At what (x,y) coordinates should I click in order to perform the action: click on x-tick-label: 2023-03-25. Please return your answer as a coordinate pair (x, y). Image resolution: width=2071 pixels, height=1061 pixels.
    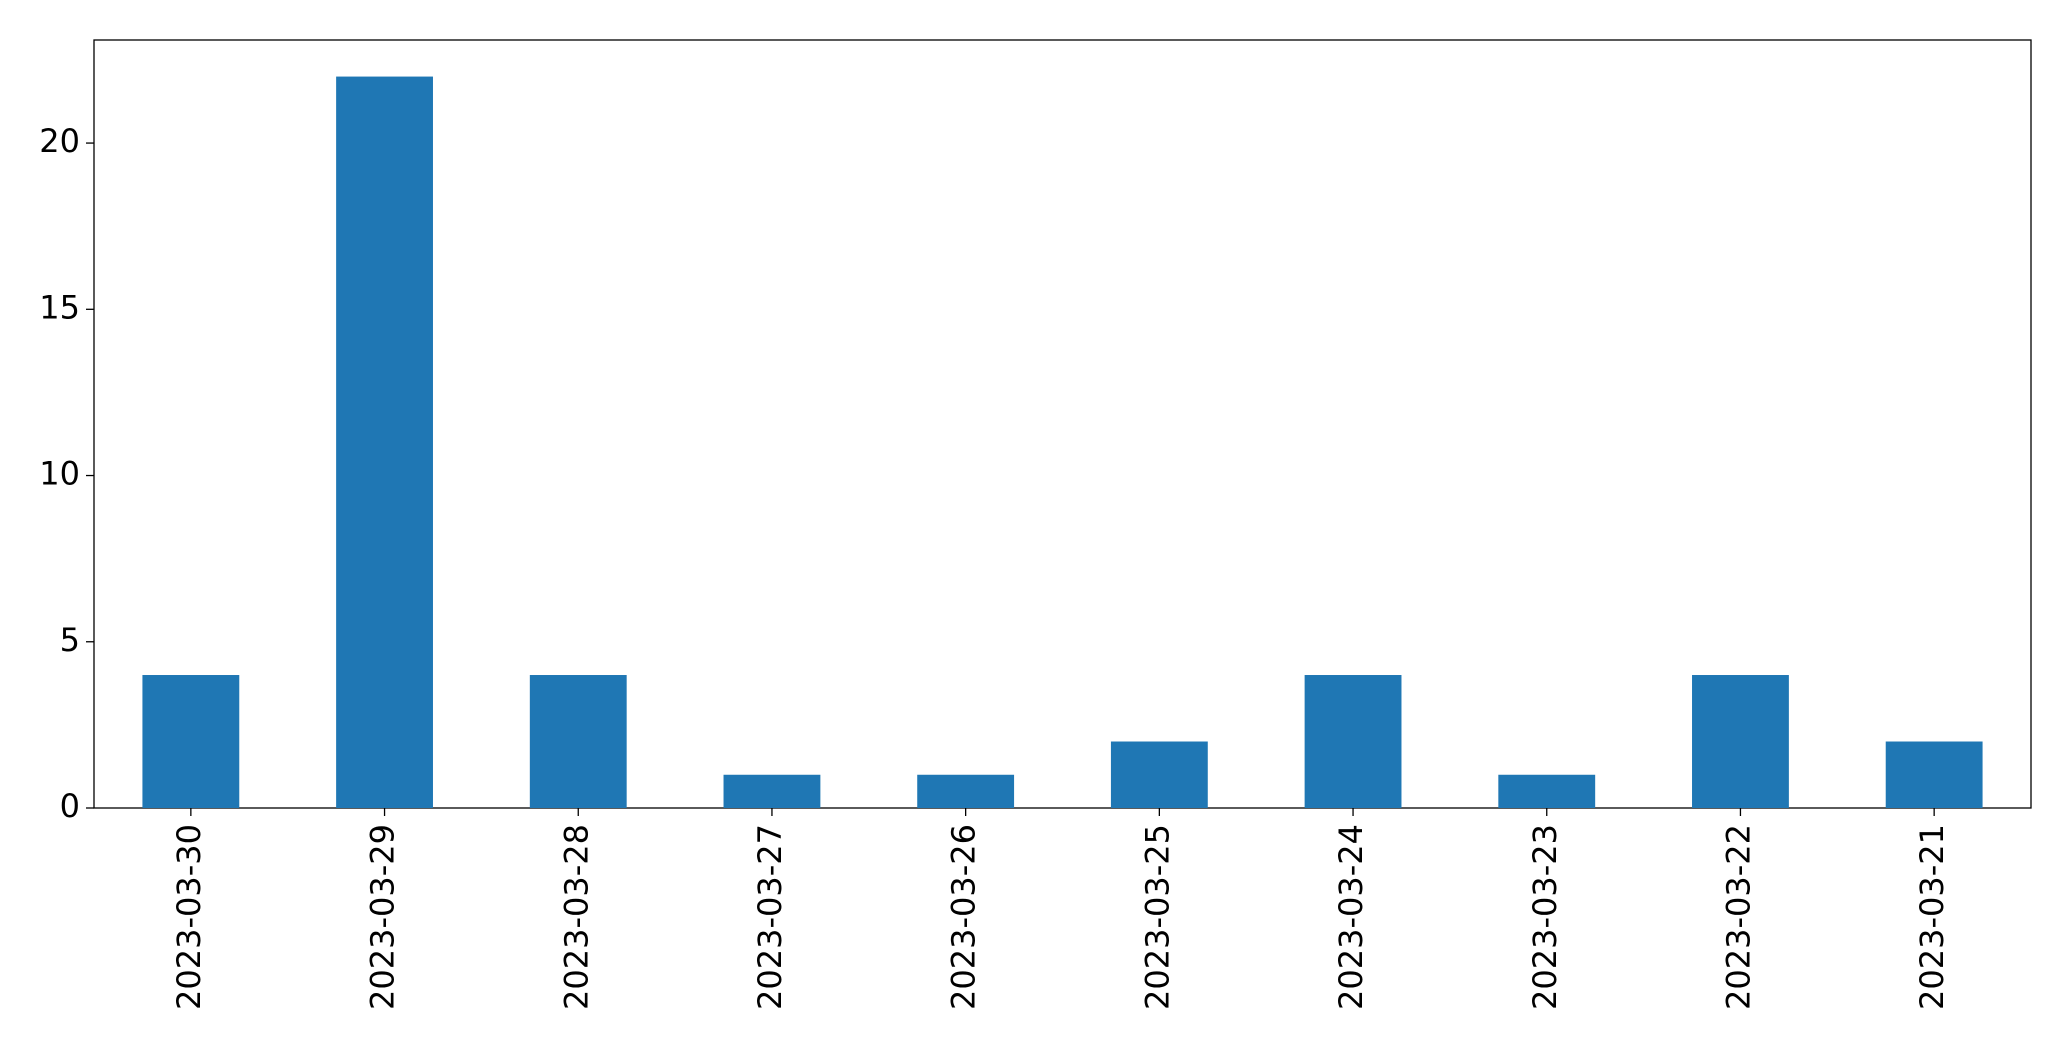
    Looking at the image, I should click on (1157, 917).